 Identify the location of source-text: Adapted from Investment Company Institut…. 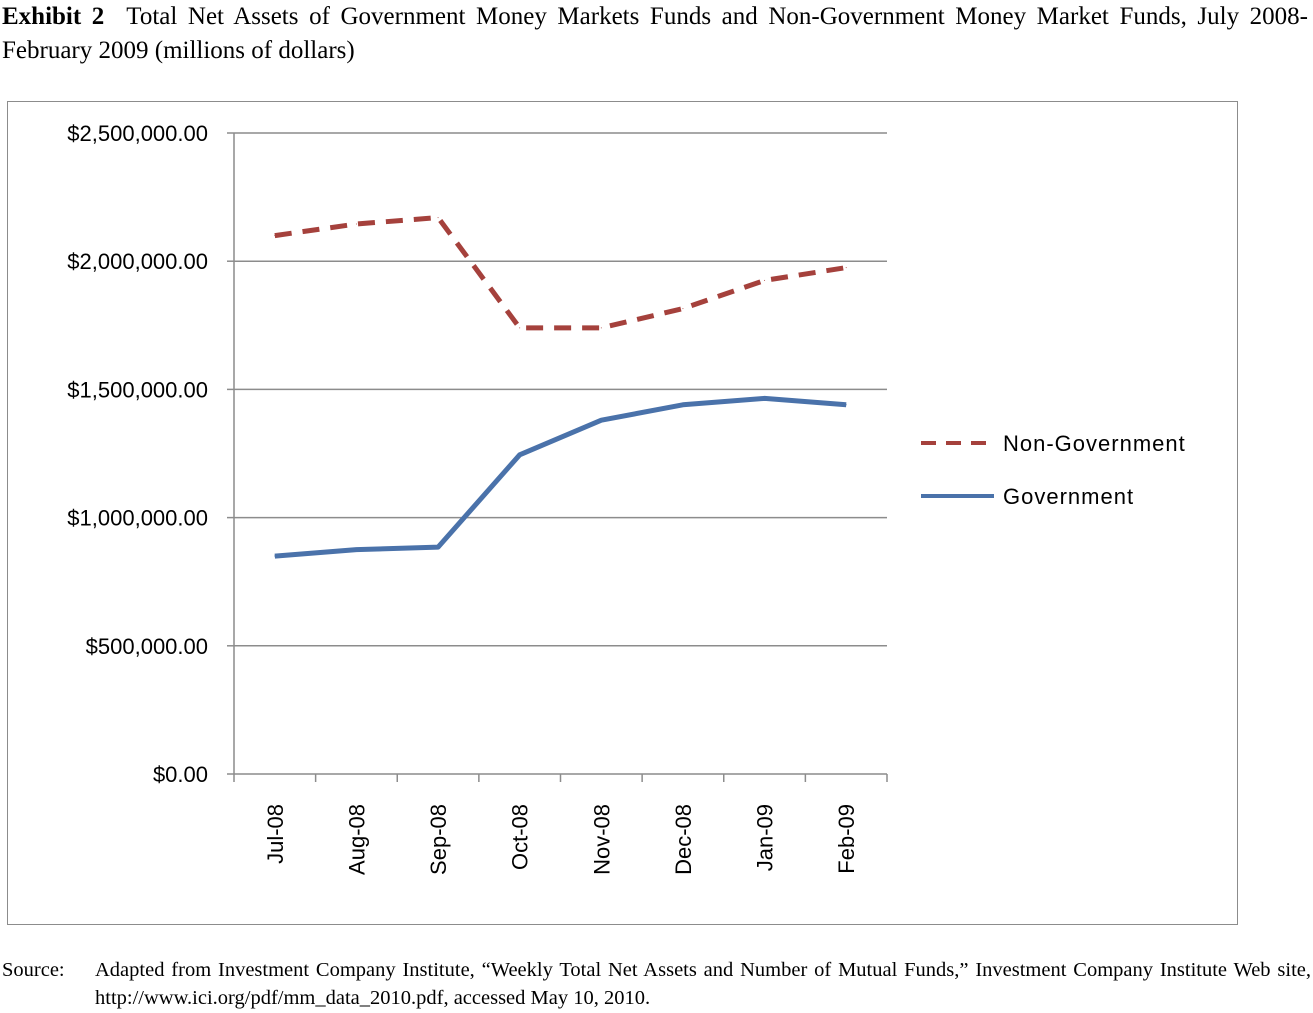
(703, 984).